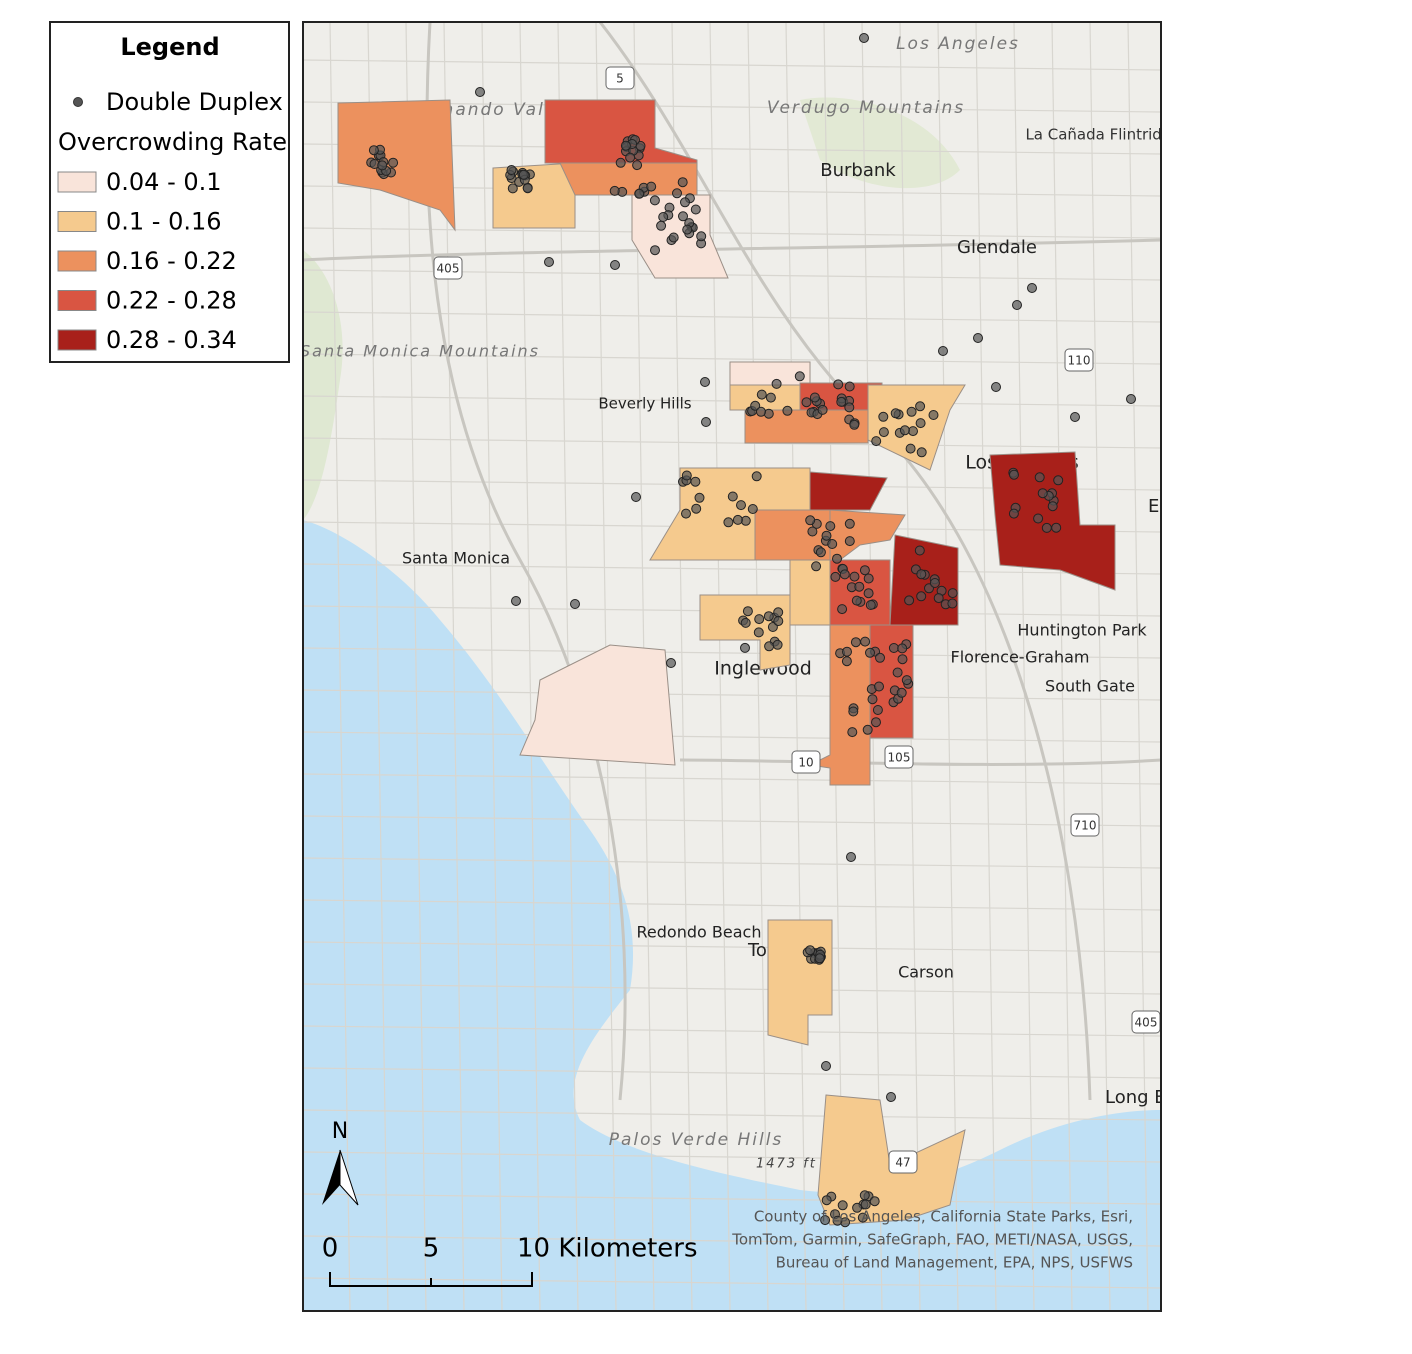  Describe the element at coordinates (858, 170) in the screenshot. I see `place-label: Burbank` at that location.